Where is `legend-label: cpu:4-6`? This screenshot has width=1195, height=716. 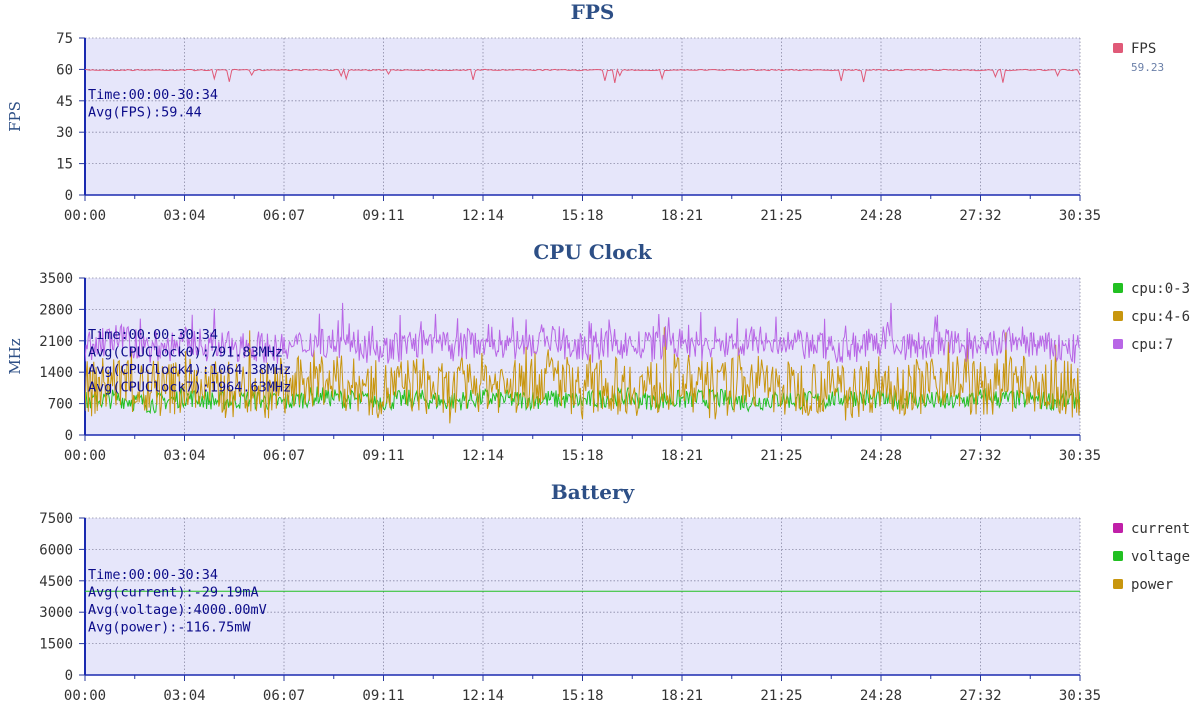 legend-label: cpu:4-6 is located at coordinates (1160, 317).